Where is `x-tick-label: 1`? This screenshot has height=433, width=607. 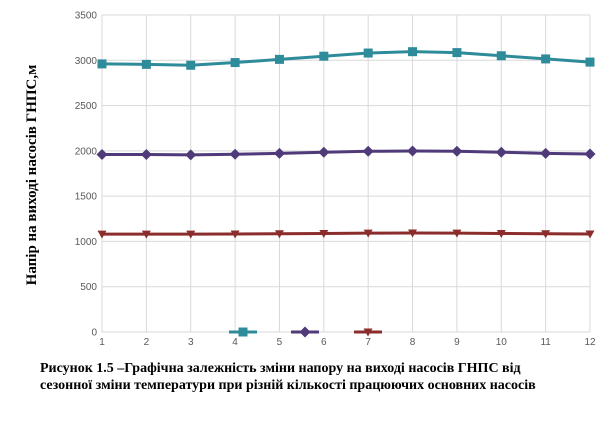 x-tick-label: 1 is located at coordinates (102, 342).